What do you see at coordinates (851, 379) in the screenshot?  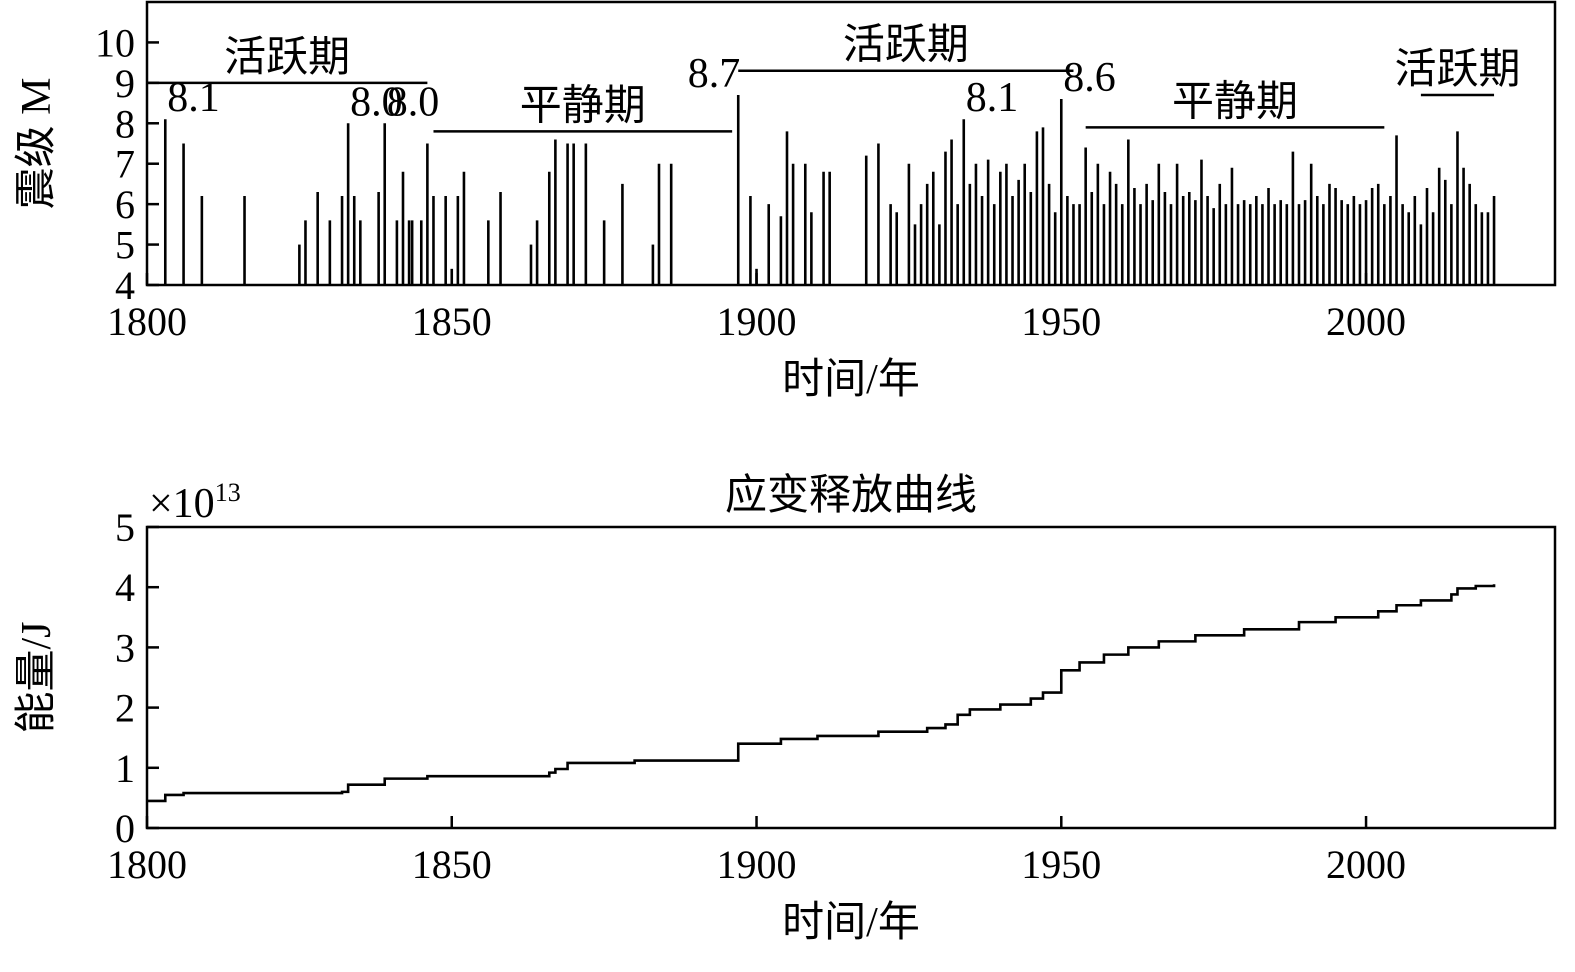 I see `magnitude-x-axis-label: 时间/年` at bounding box center [851, 379].